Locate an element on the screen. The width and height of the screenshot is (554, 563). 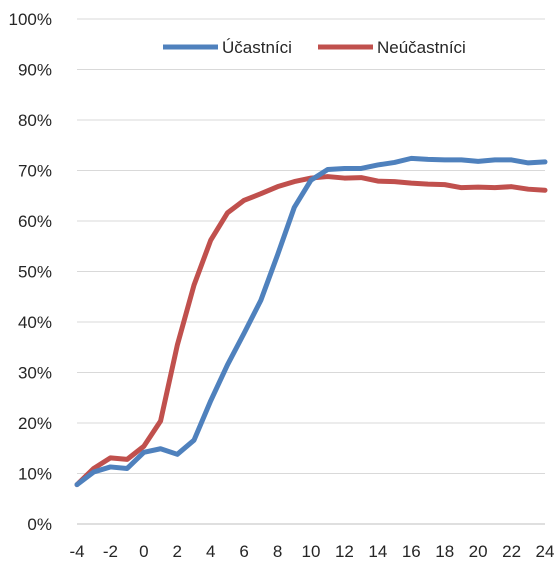
x-tick-label: -4 is located at coordinates (76, 551).